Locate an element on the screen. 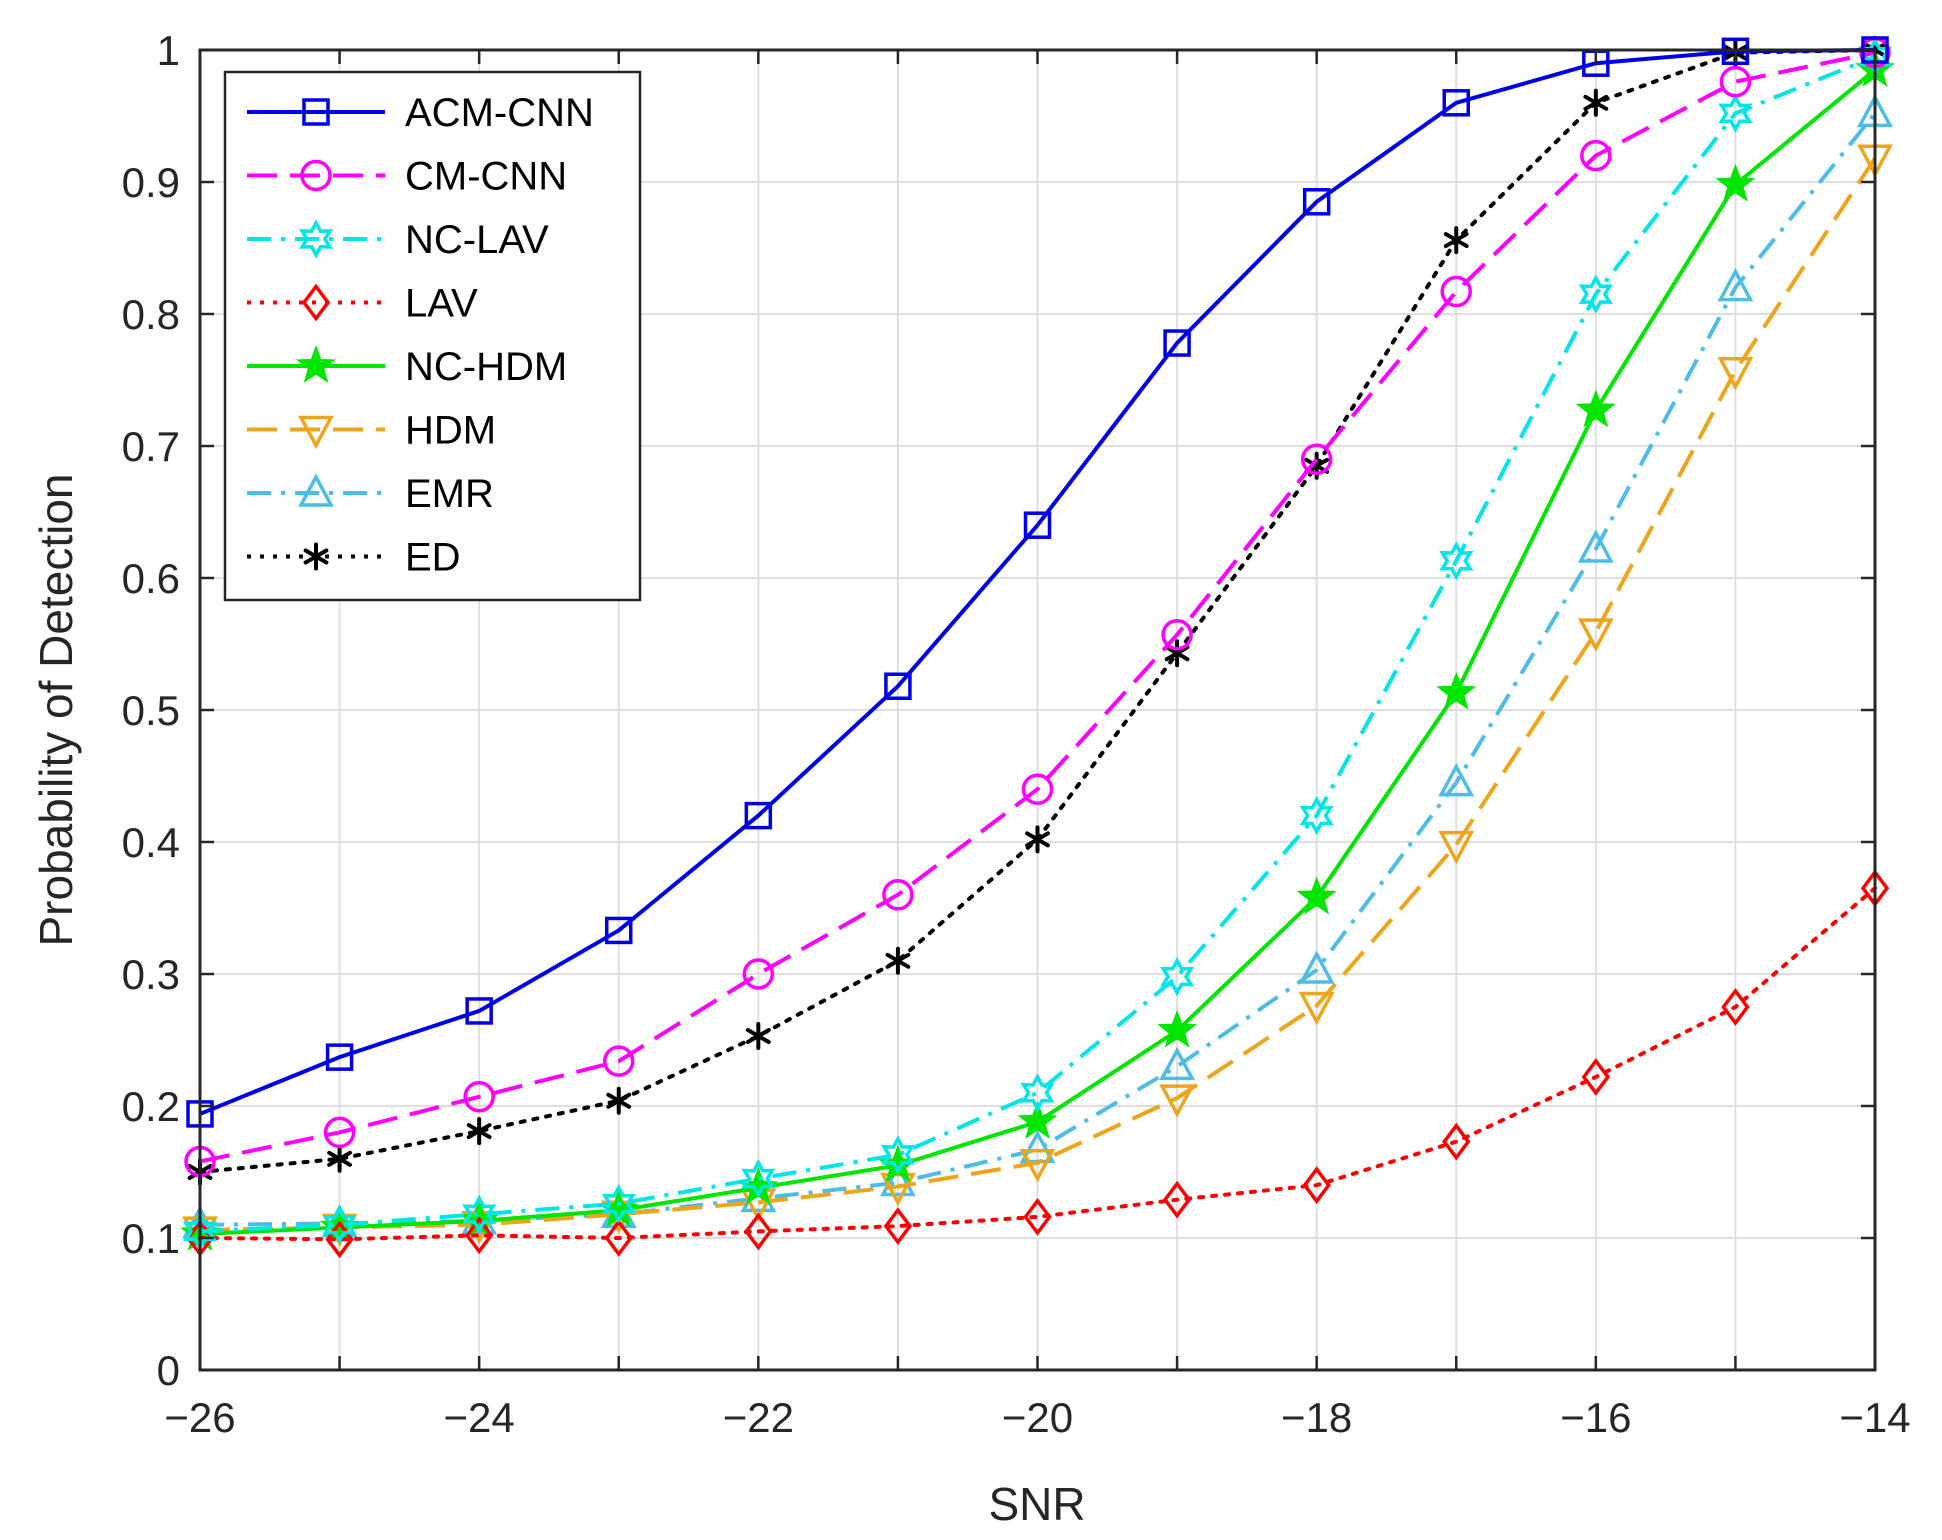 This screenshot has width=1942, height=1540. legend-label: ED is located at coordinates (433, 558).